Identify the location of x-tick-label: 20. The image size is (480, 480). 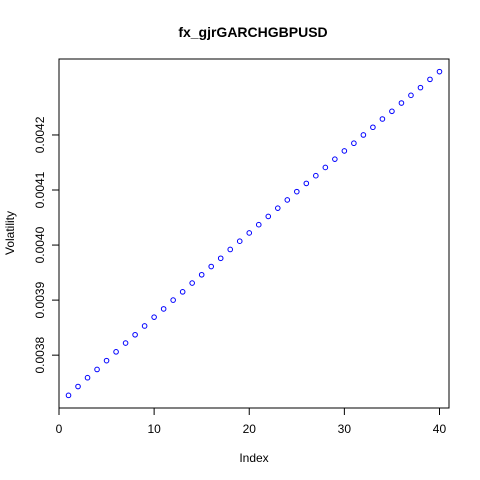
(250, 429).